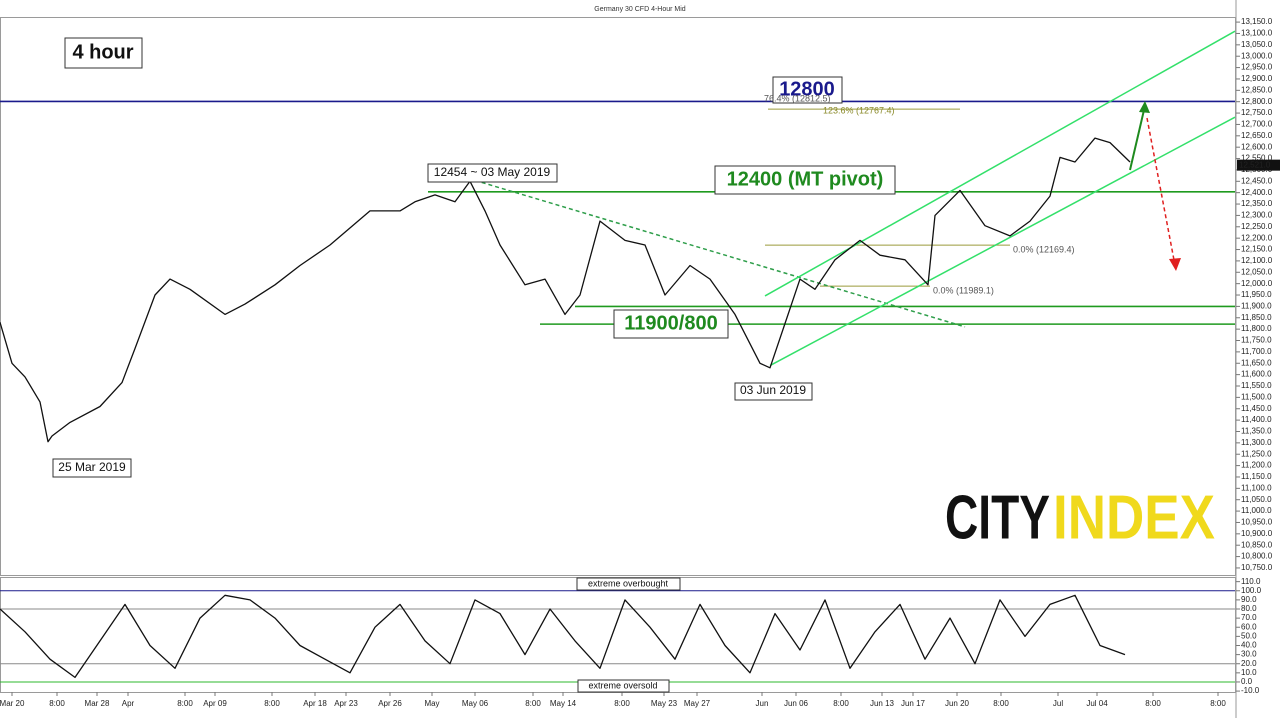 This screenshot has width=1280, height=723. Describe the element at coordinates (913, 703) in the screenshot. I see `x-tick-label: Jun 17` at that location.